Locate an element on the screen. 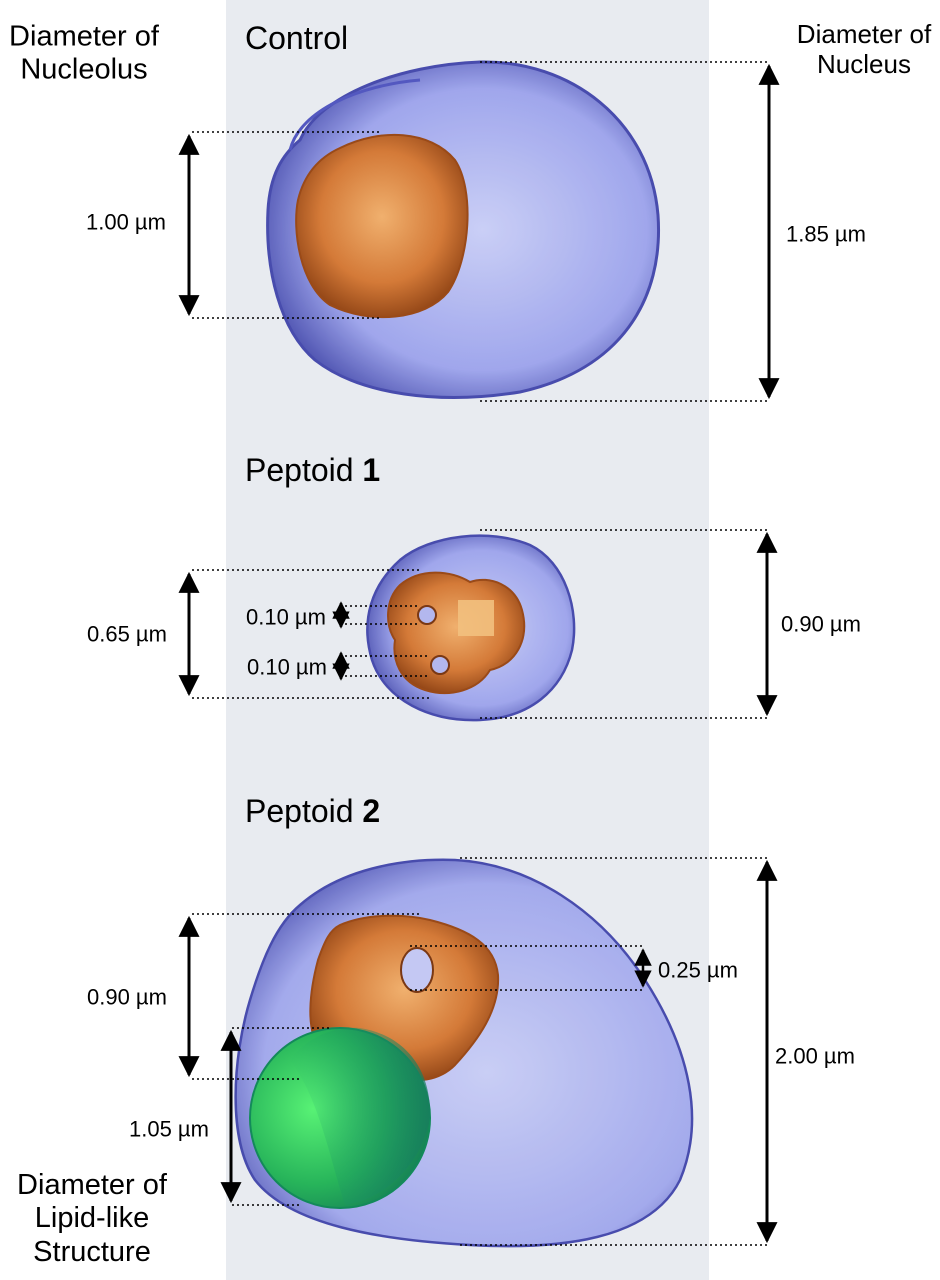  peptoid2-cell is located at coordinates (464, 1053).